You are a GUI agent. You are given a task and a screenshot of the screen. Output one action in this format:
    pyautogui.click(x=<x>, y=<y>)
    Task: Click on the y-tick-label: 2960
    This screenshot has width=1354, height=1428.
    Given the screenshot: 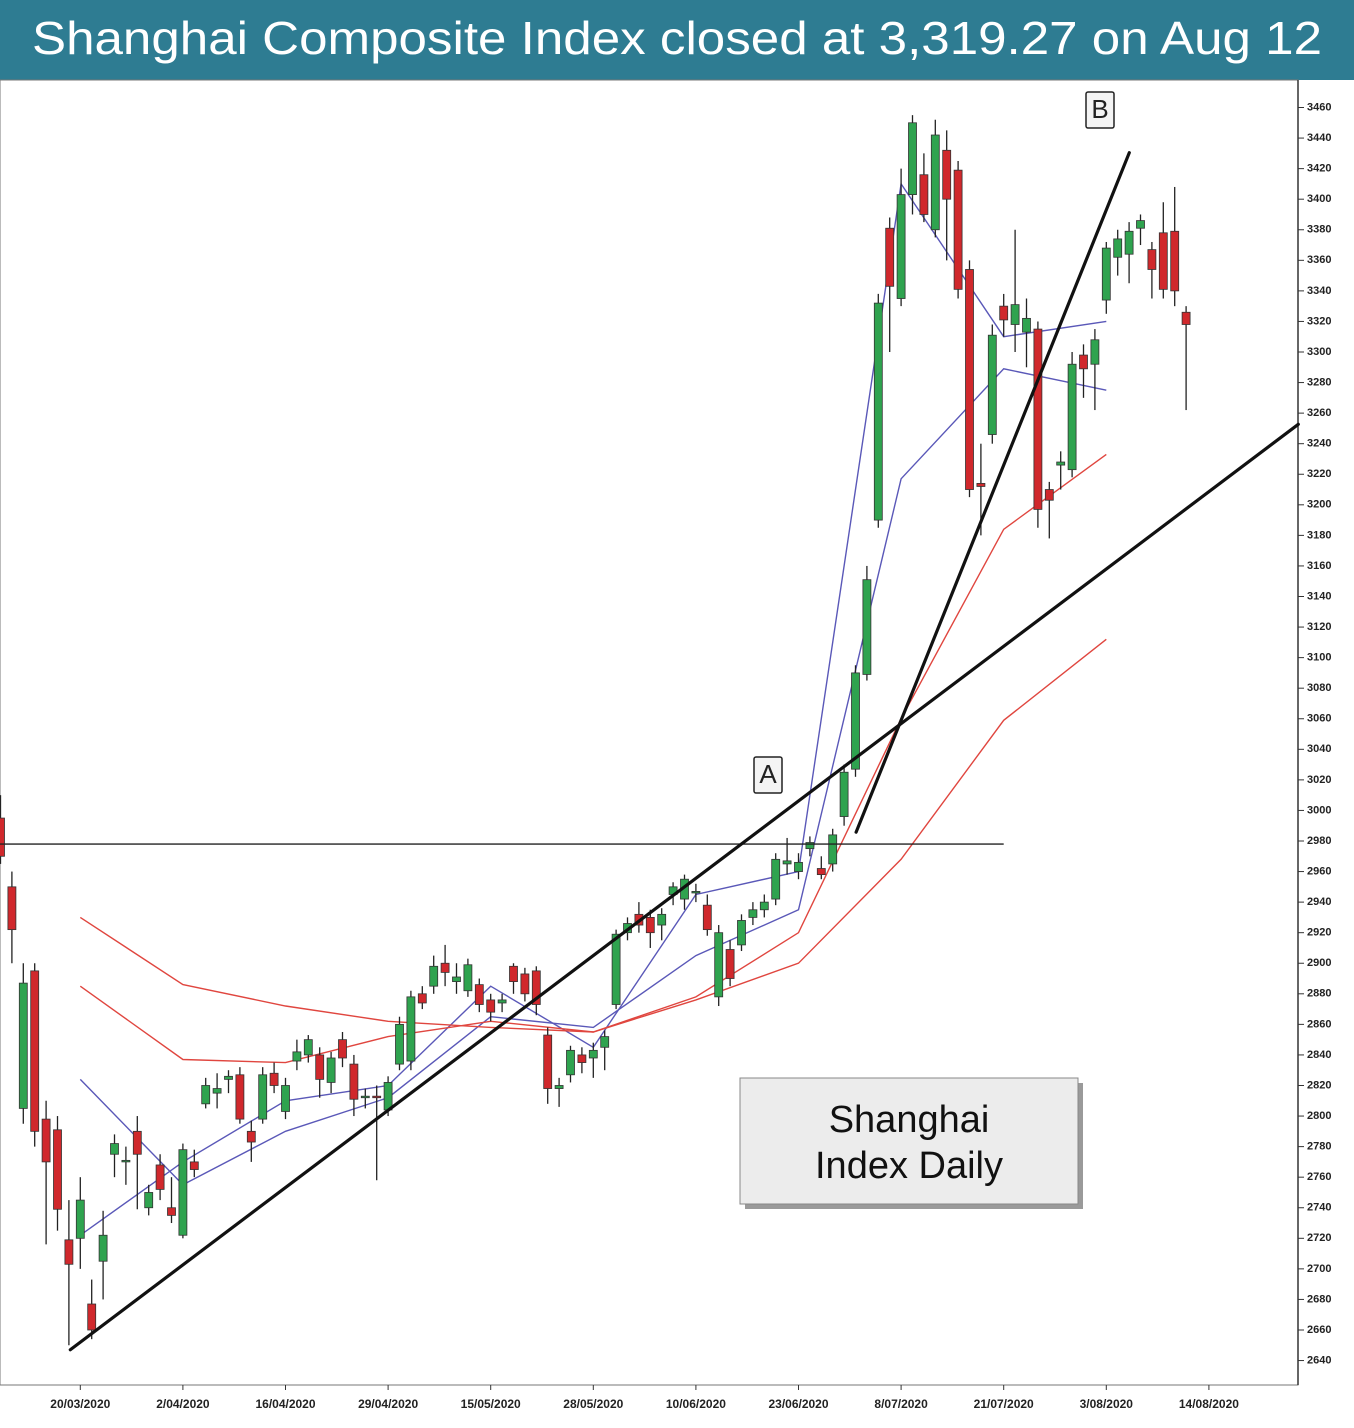 What is the action you would take?
    pyautogui.click(x=1319, y=871)
    